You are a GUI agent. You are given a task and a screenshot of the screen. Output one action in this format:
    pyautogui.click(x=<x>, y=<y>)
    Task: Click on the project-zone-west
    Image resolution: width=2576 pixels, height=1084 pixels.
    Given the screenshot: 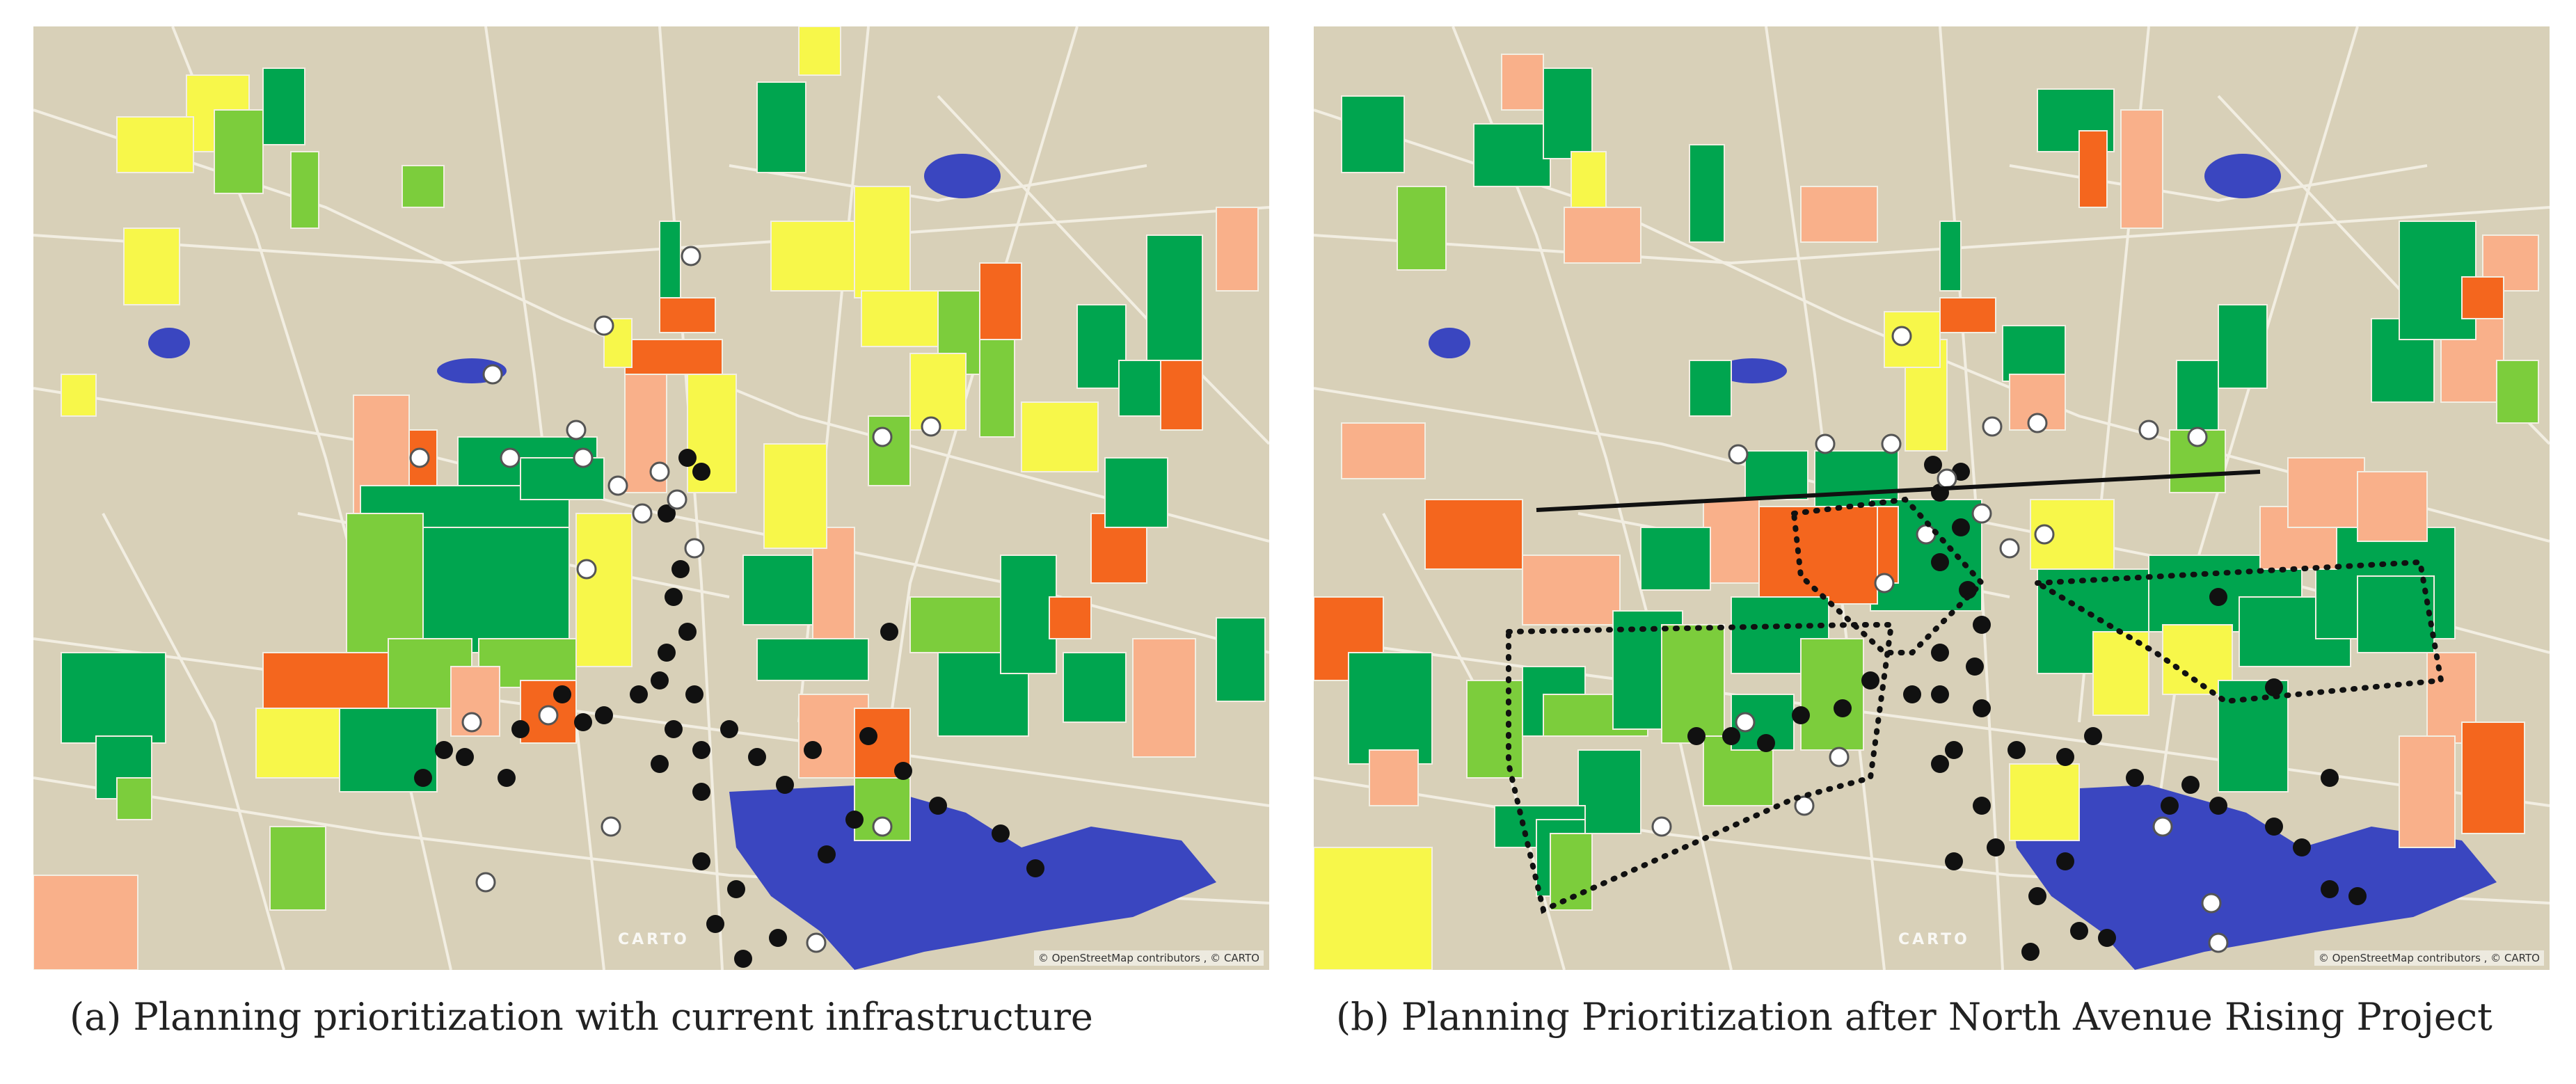 What is the action you would take?
    pyautogui.click(x=1700, y=768)
    